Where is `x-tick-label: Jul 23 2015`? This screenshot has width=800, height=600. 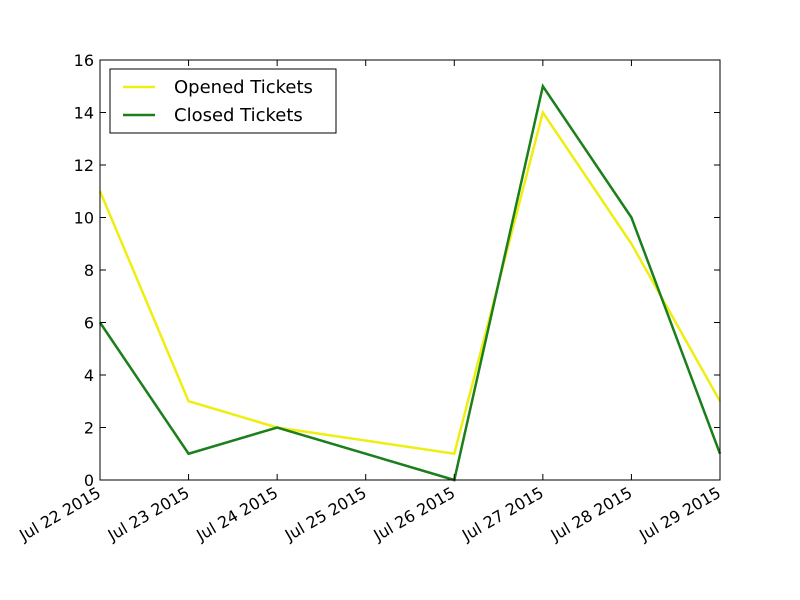
x-tick-label: Jul 23 2015 is located at coordinates (148, 514).